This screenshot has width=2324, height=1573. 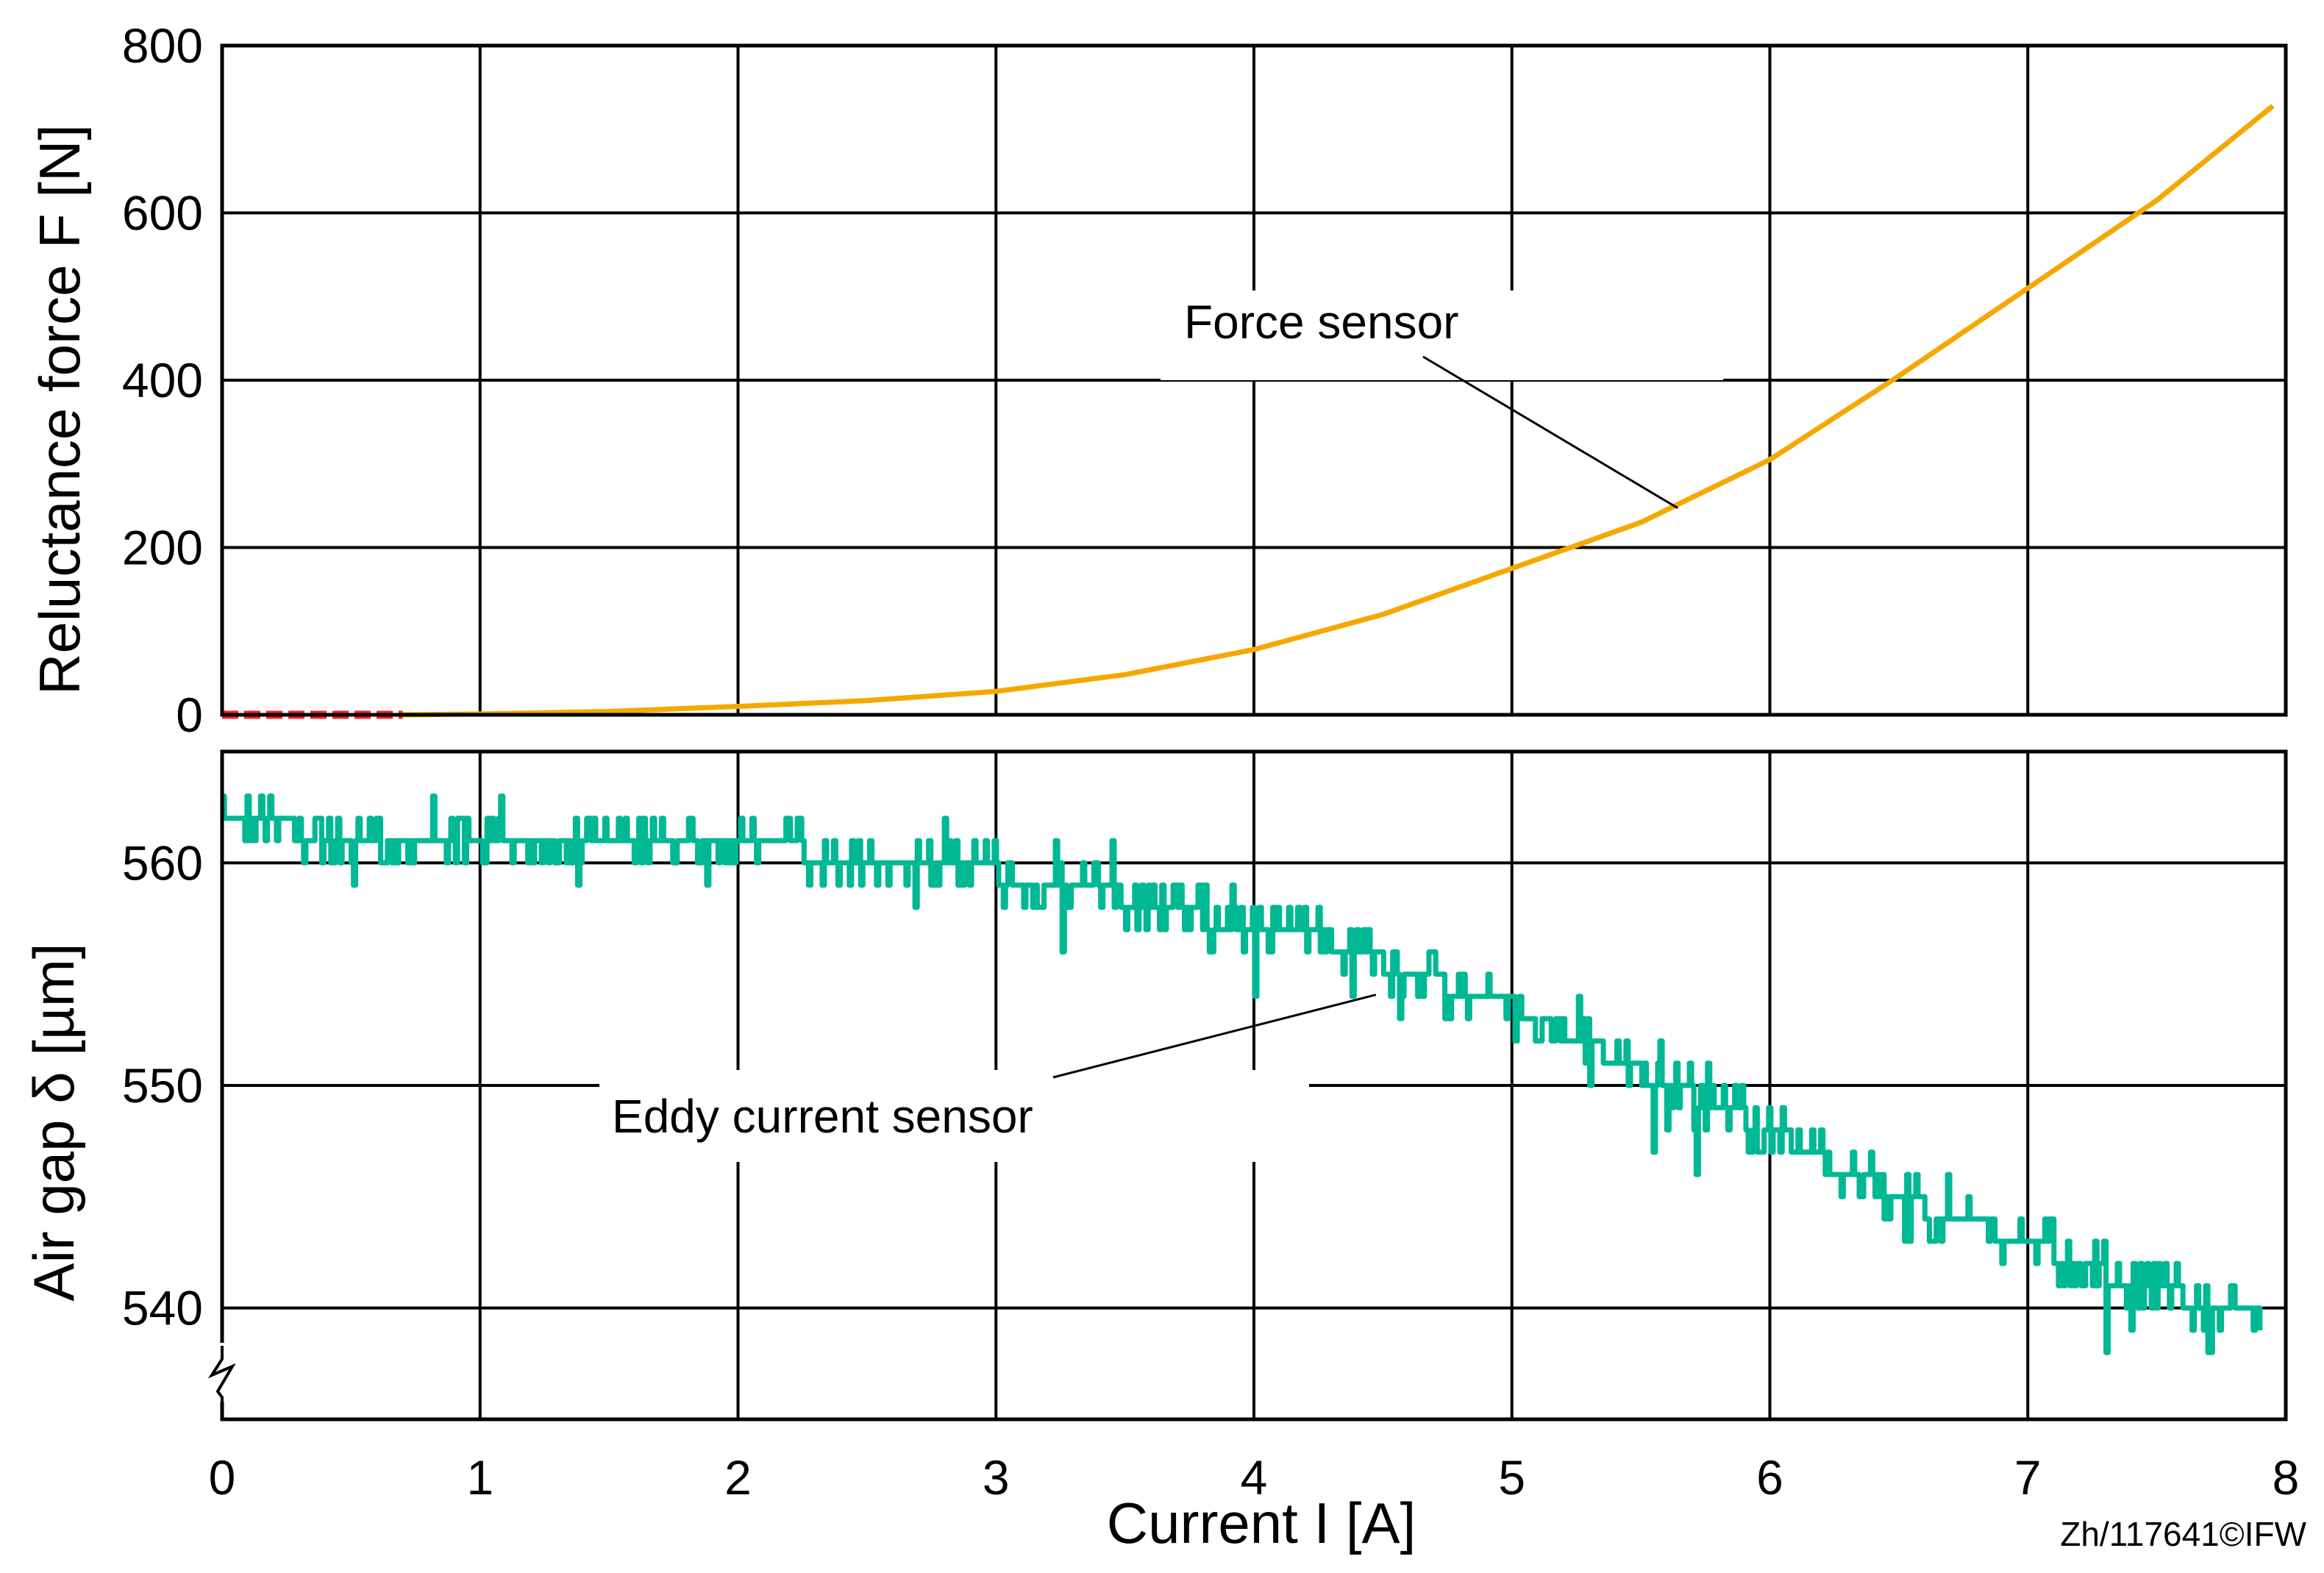 I want to click on axis-break-zigzag, so click(x=221, y=1382).